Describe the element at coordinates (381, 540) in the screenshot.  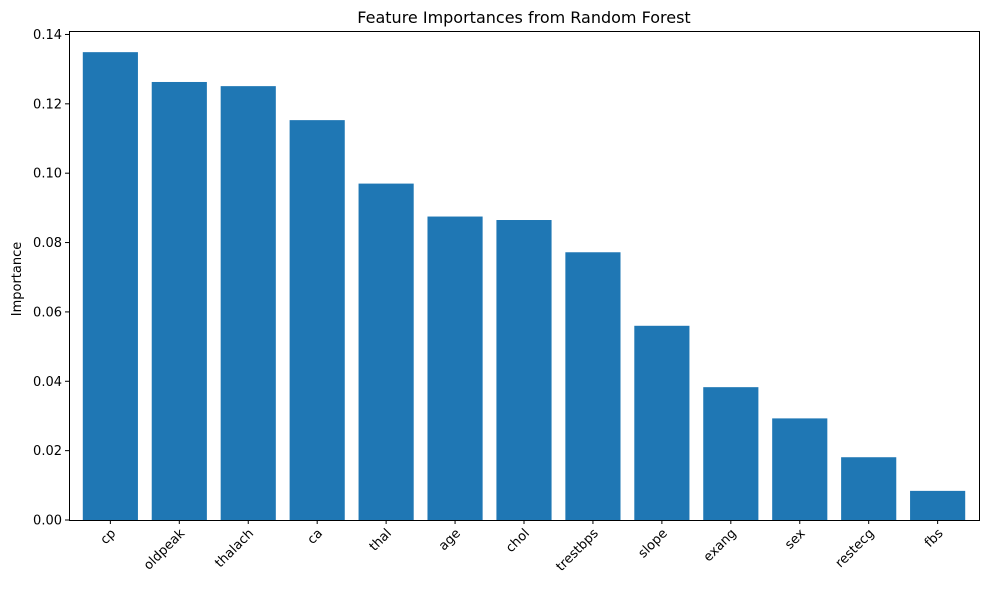
I see `x-tick-label: thal` at that location.